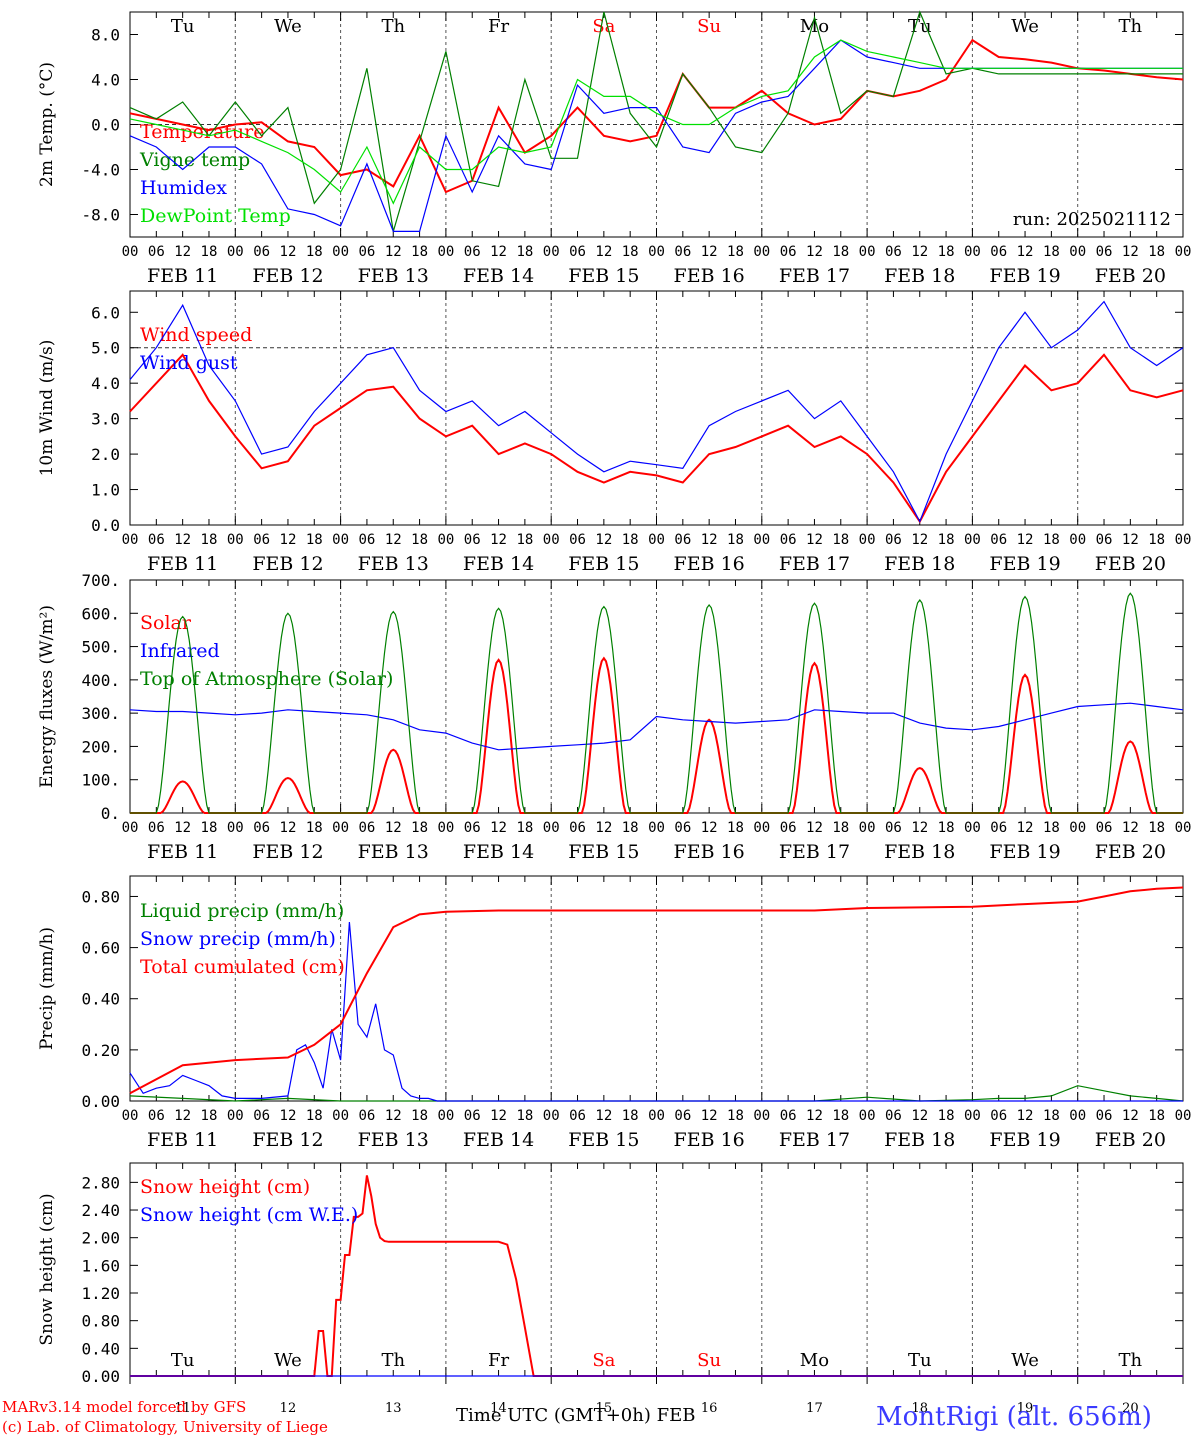  Describe the element at coordinates (100, 680) in the screenshot. I see `y-tick-label: 400.` at that location.